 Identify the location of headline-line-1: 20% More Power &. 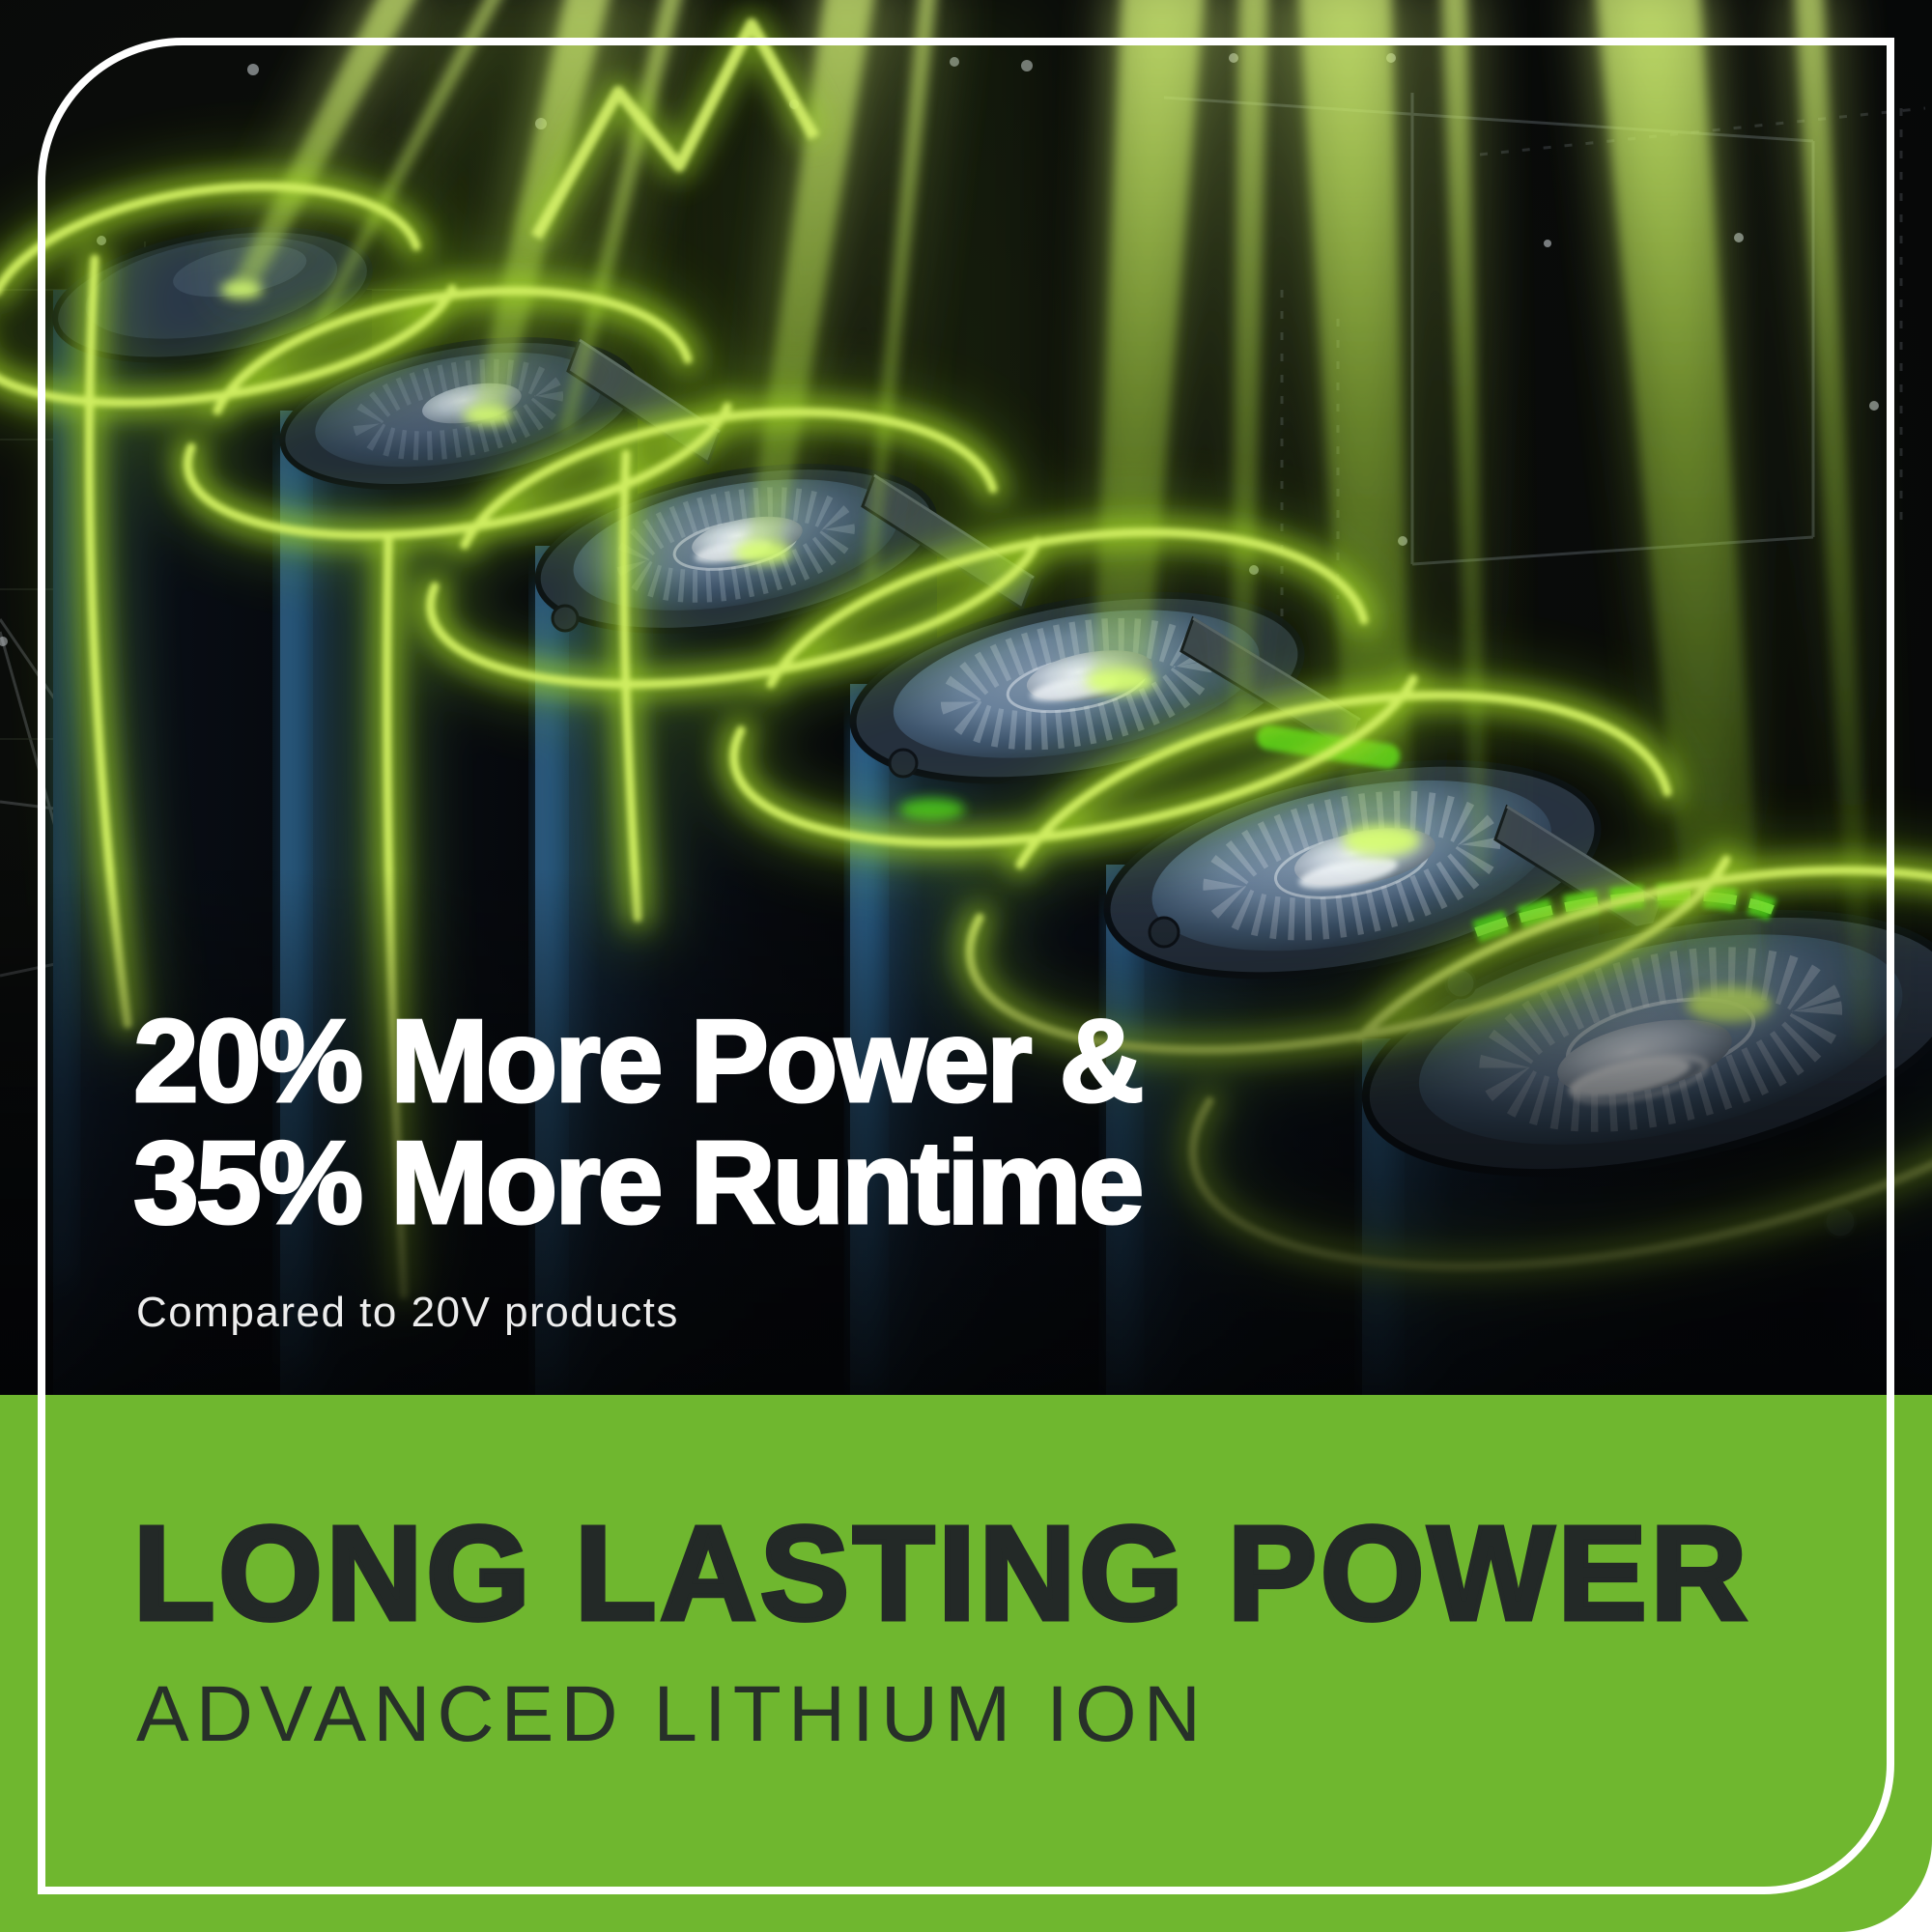
(639, 1060).